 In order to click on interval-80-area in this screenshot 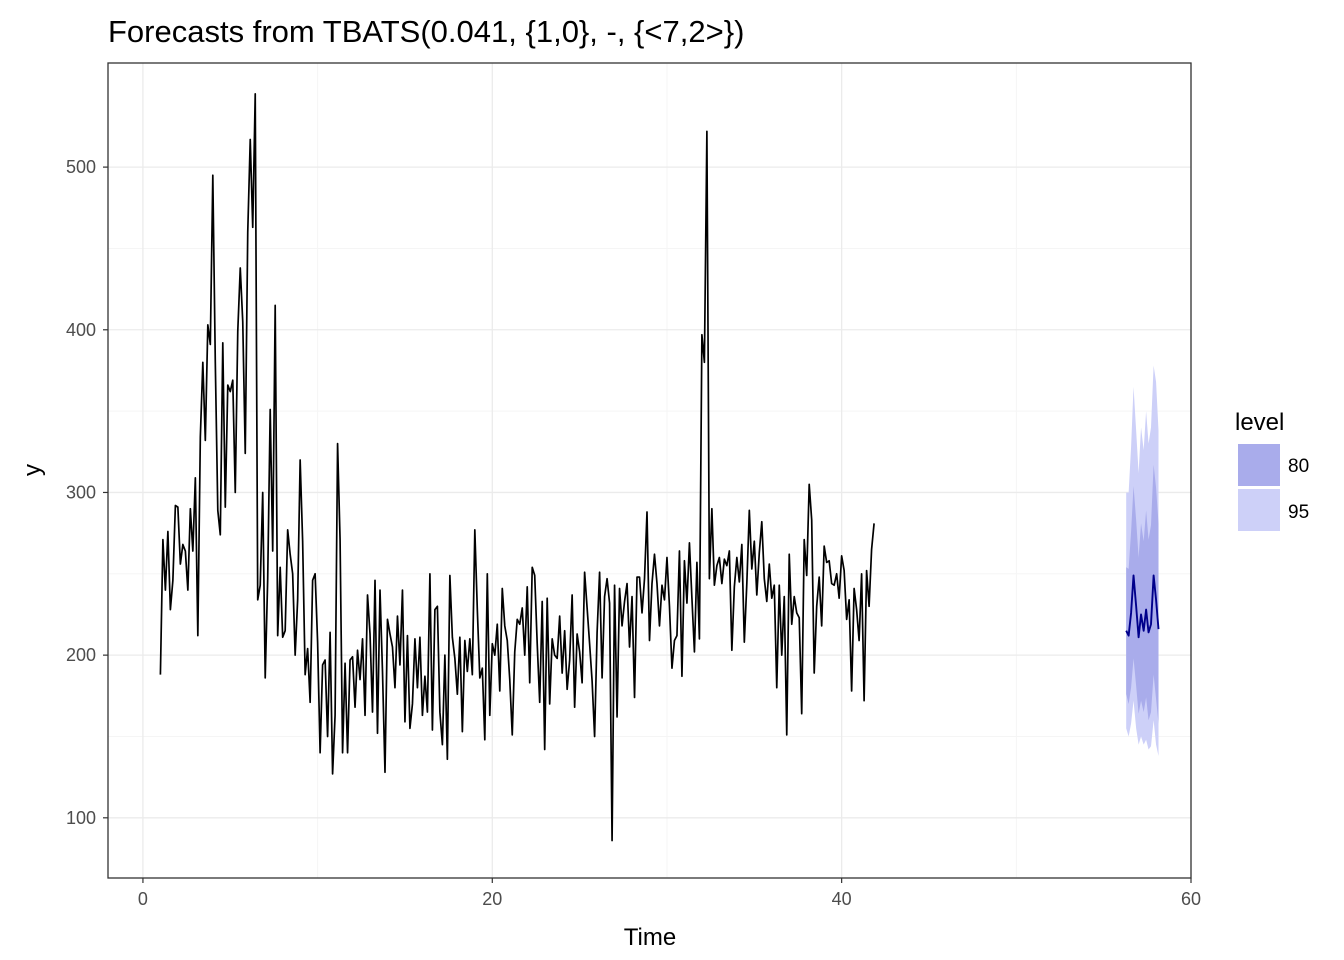, I will do `click(1142, 594)`.